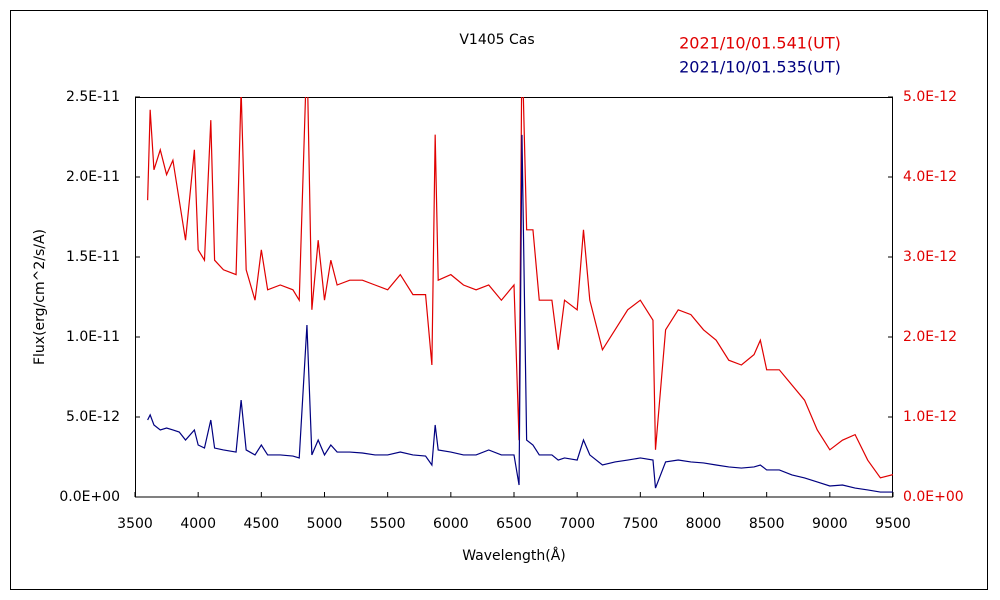 This screenshot has width=1000, height=600. What do you see at coordinates (767, 524) in the screenshot?
I see `x-tick-label: 8500` at bounding box center [767, 524].